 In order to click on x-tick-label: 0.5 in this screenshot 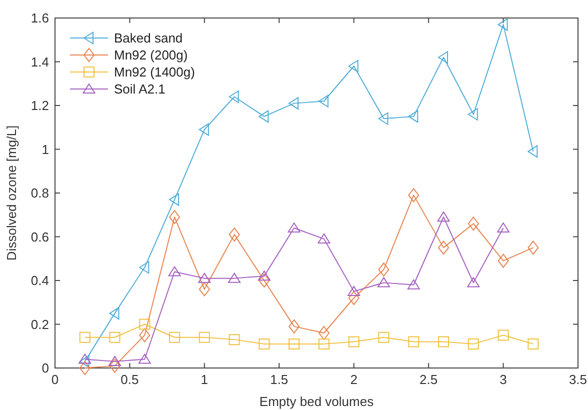, I will do `click(129, 379)`.